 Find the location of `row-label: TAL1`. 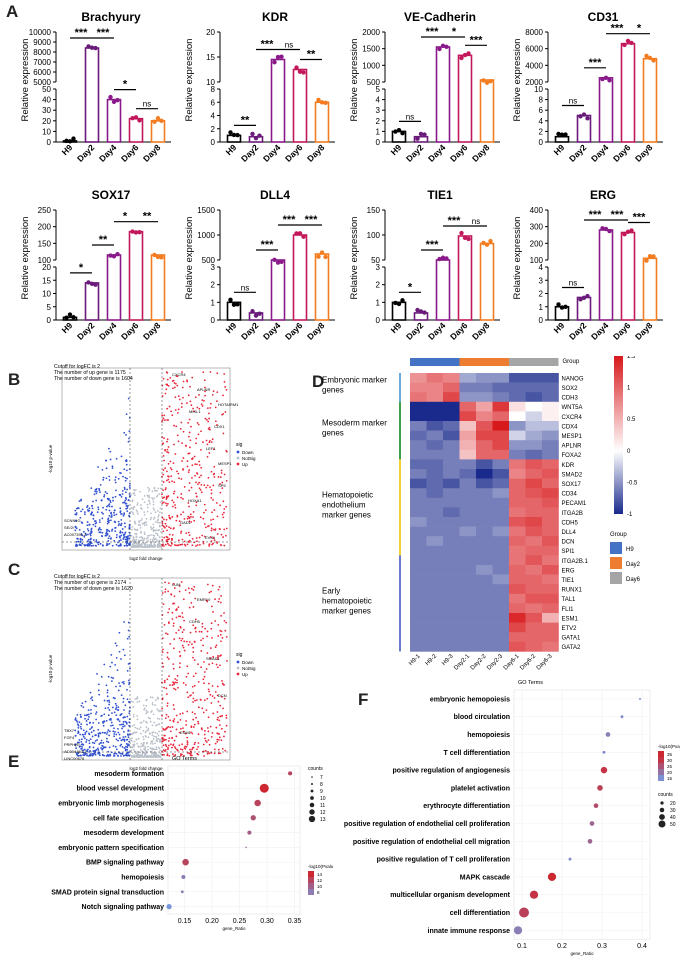

row-label: TAL1 is located at coordinates (569, 600).